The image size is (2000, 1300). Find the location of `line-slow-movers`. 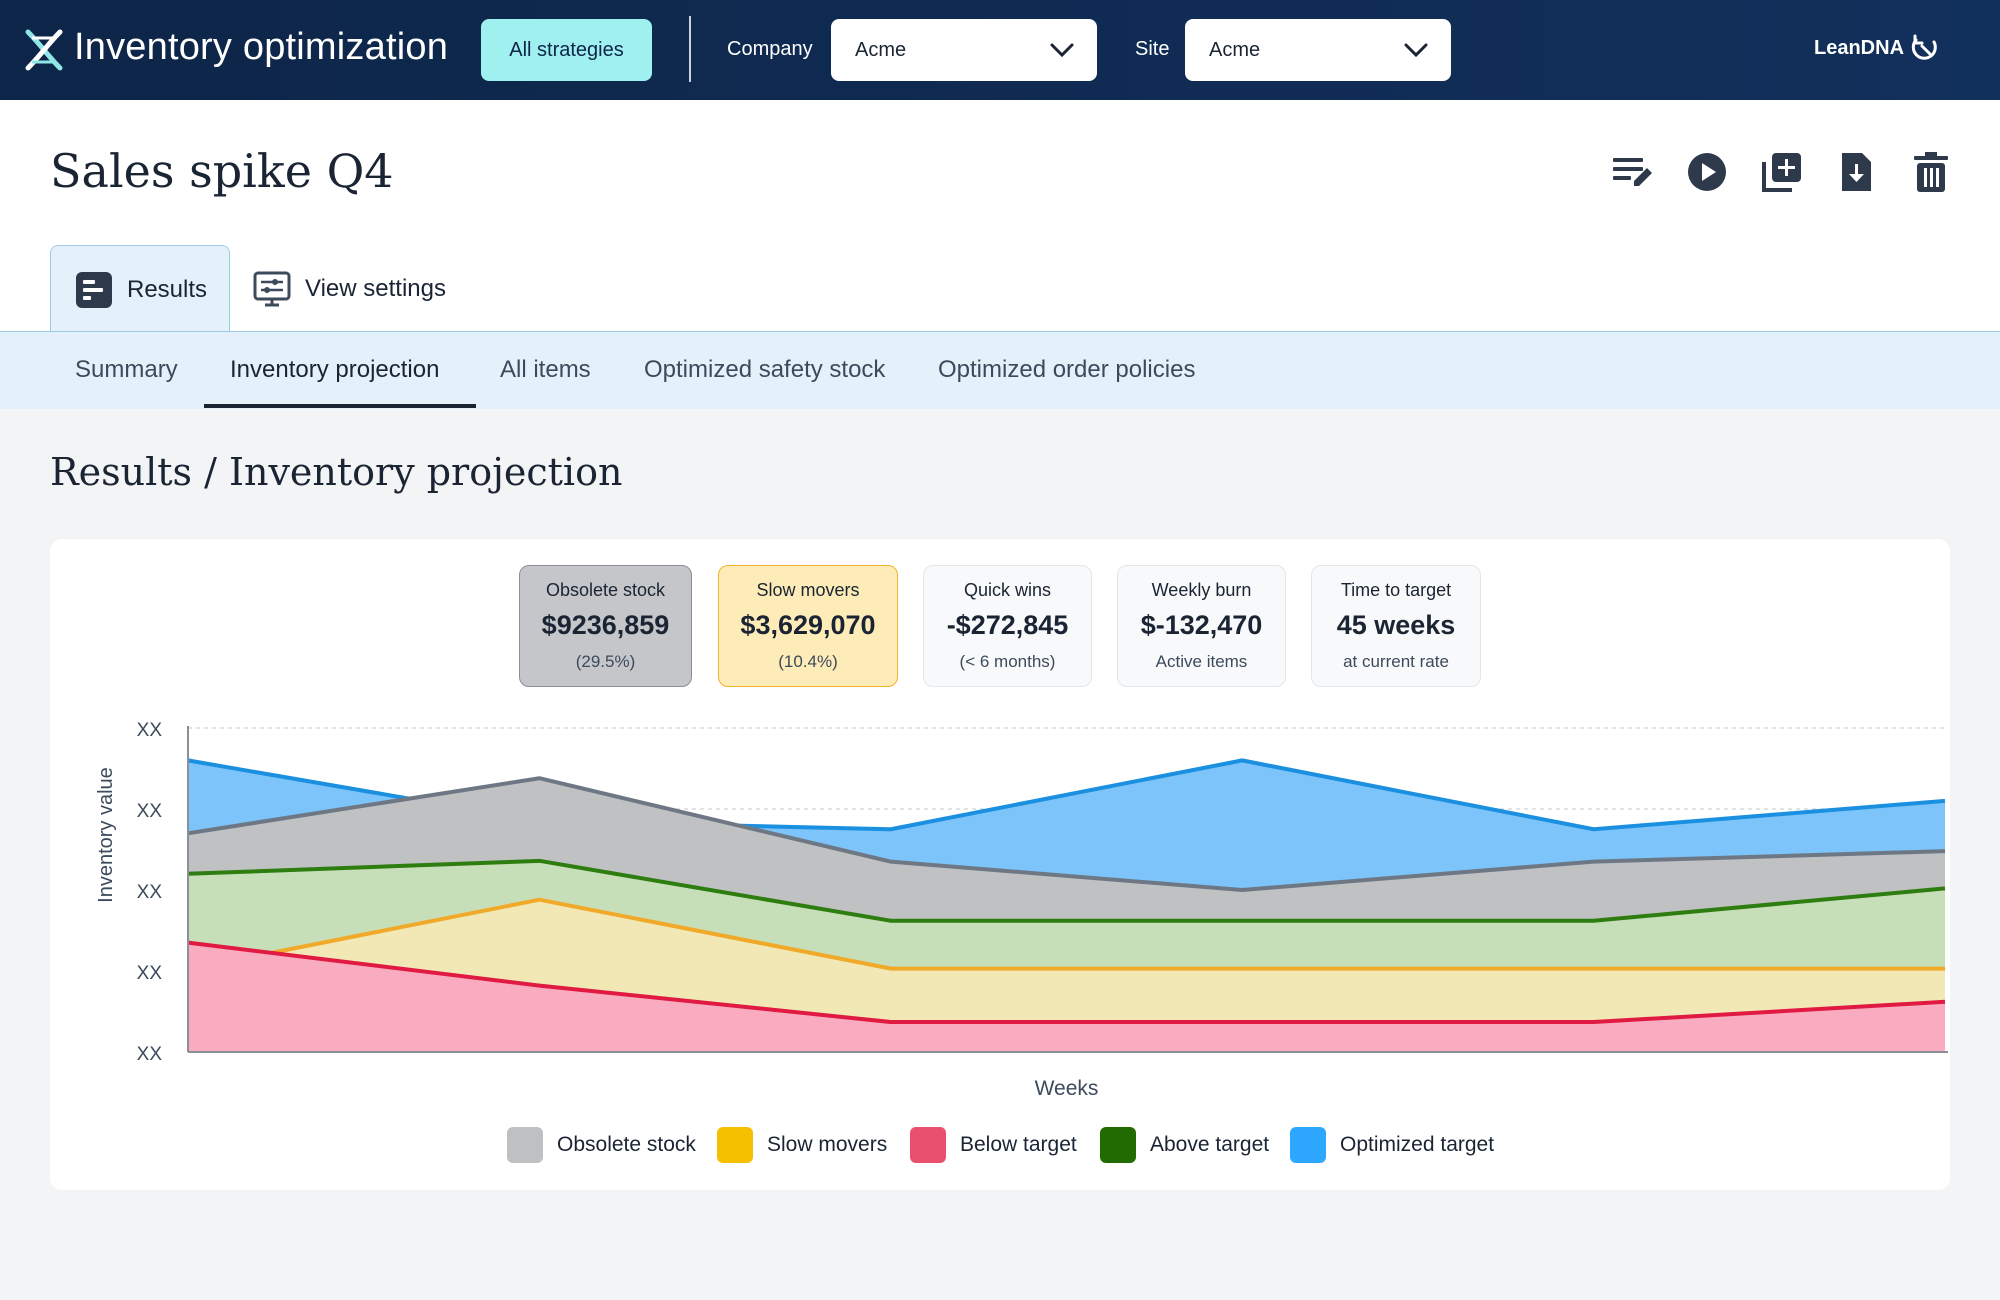

line-slow-movers is located at coordinates (1066, 934).